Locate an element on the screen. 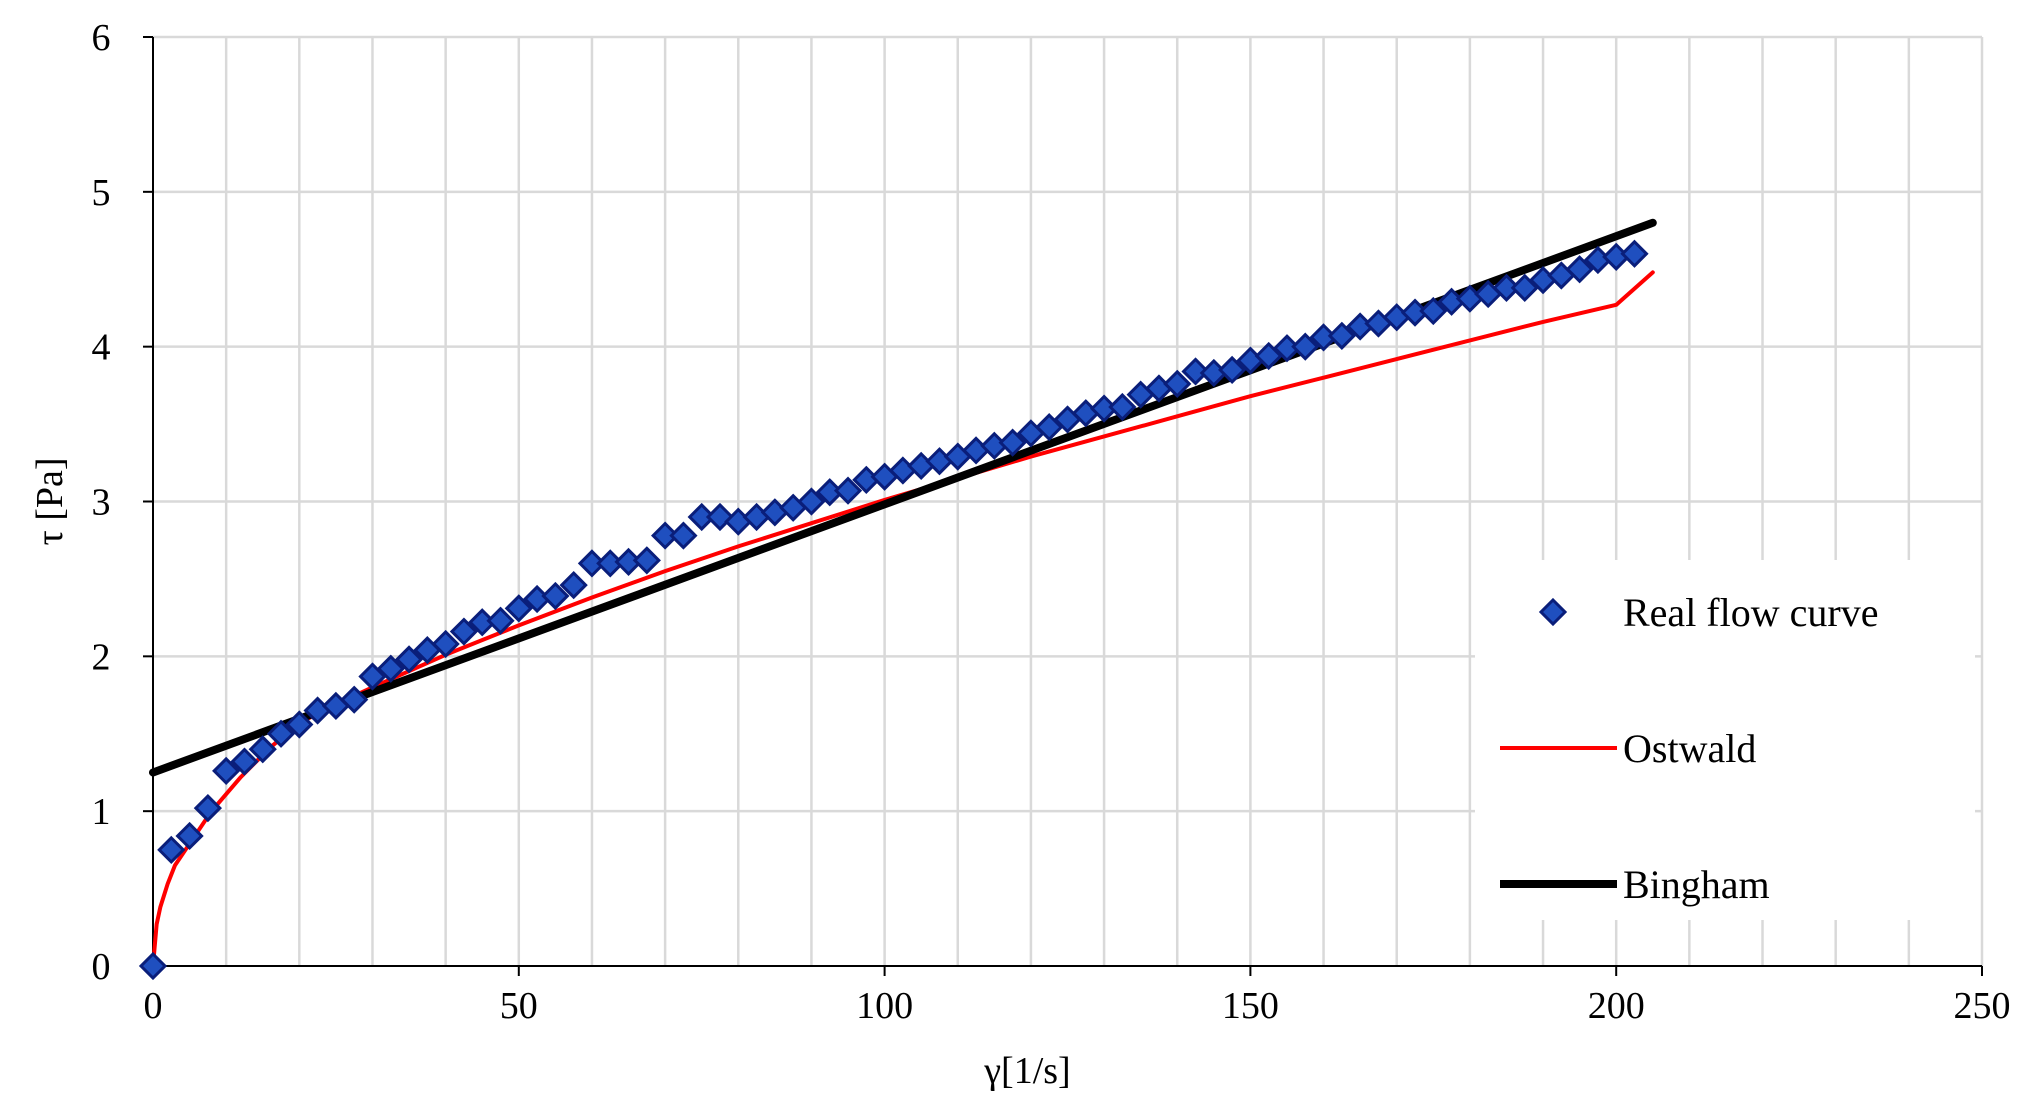 The height and width of the screenshot is (1120, 2028). y-tick-label: 1 is located at coordinates (101, 812).